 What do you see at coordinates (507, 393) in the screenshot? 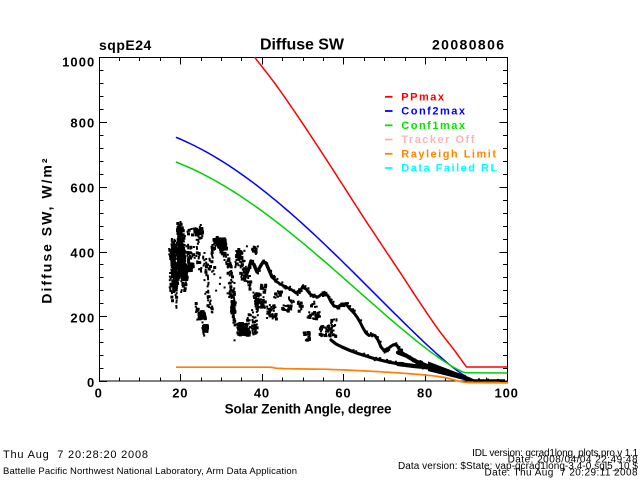
I see `svg-text: 100` at bounding box center [507, 393].